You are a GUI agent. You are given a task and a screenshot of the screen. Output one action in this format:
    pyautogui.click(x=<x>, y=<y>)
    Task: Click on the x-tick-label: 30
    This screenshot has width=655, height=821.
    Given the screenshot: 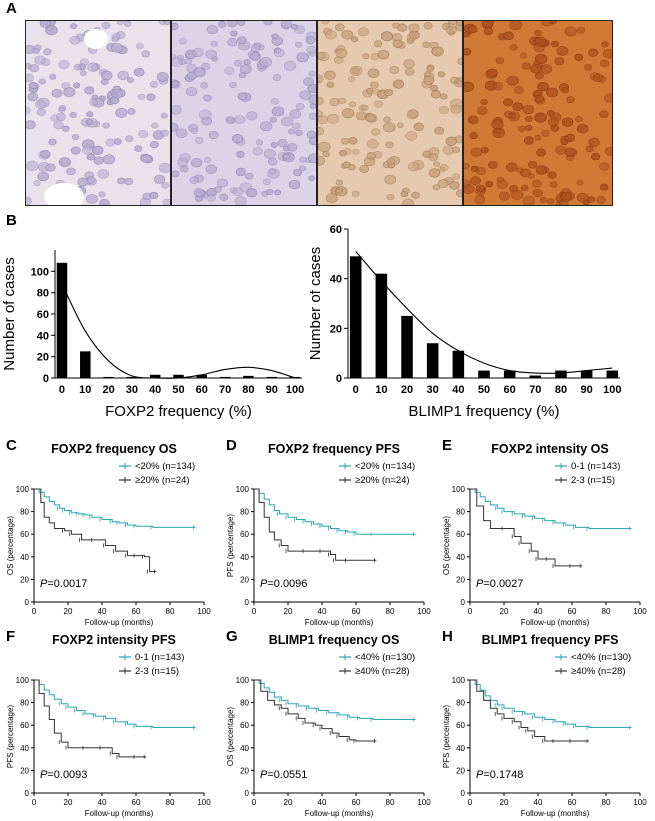 What is the action you would take?
    pyautogui.click(x=433, y=390)
    